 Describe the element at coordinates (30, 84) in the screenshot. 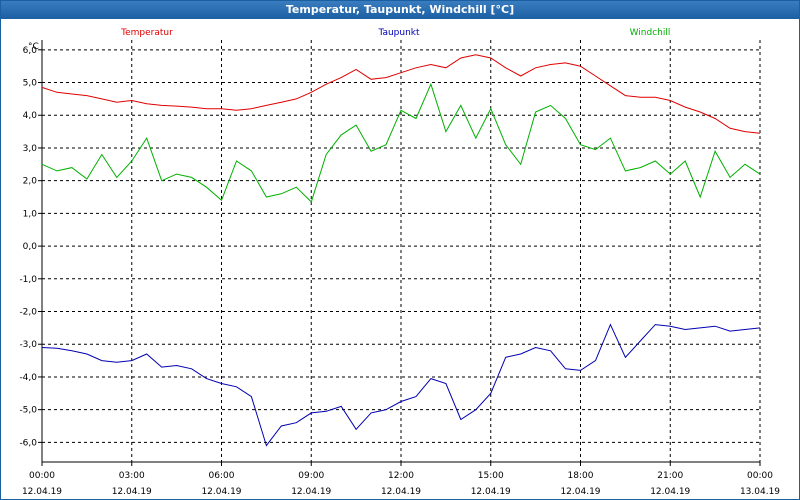

I see `y-tick-label: 5,0` at that location.